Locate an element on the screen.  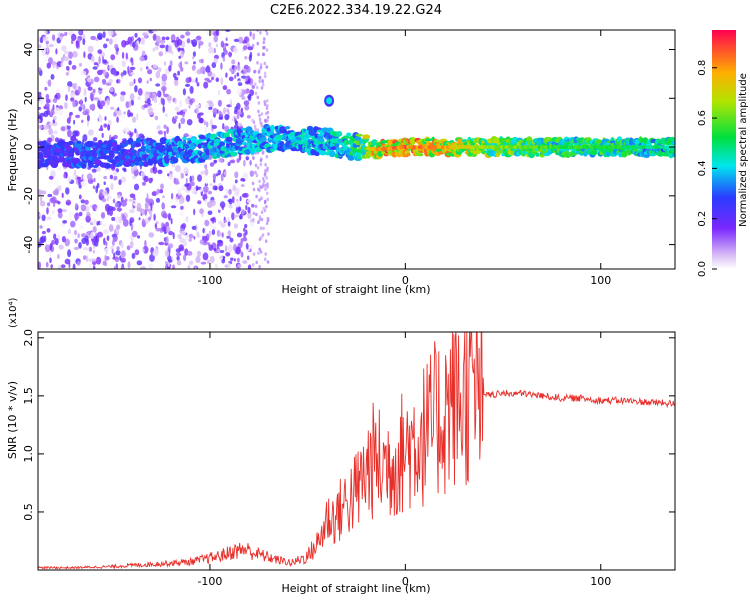
colorbar-gradient is located at coordinates (724, 149).